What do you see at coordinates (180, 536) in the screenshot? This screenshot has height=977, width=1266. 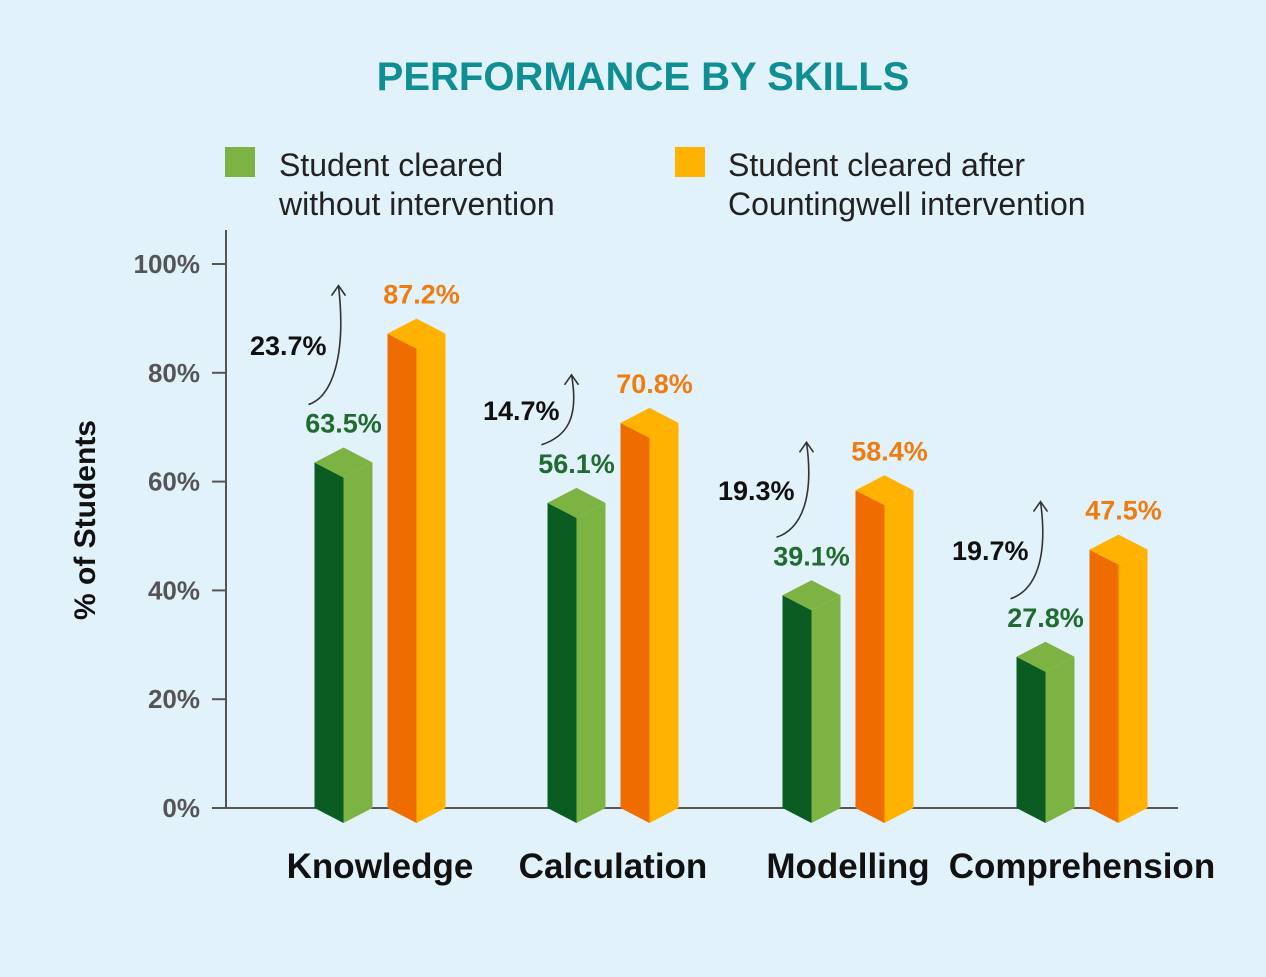 I see `y-ticks: 0% 20% 40% 60% 80% 100%` at bounding box center [180, 536].